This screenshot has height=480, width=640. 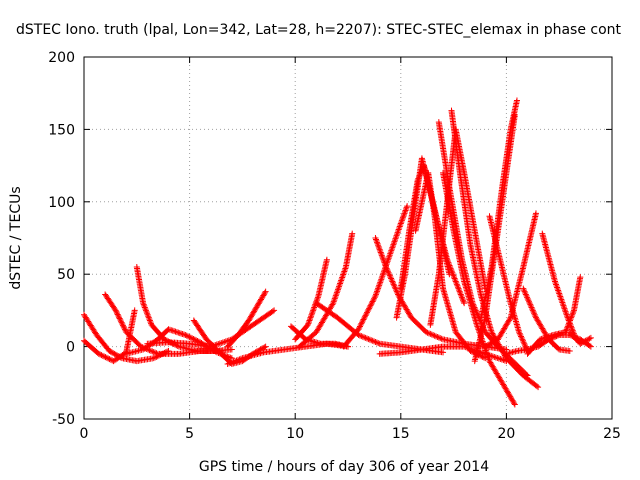 I want to click on x-tick-label: 15, so click(x=401, y=434).